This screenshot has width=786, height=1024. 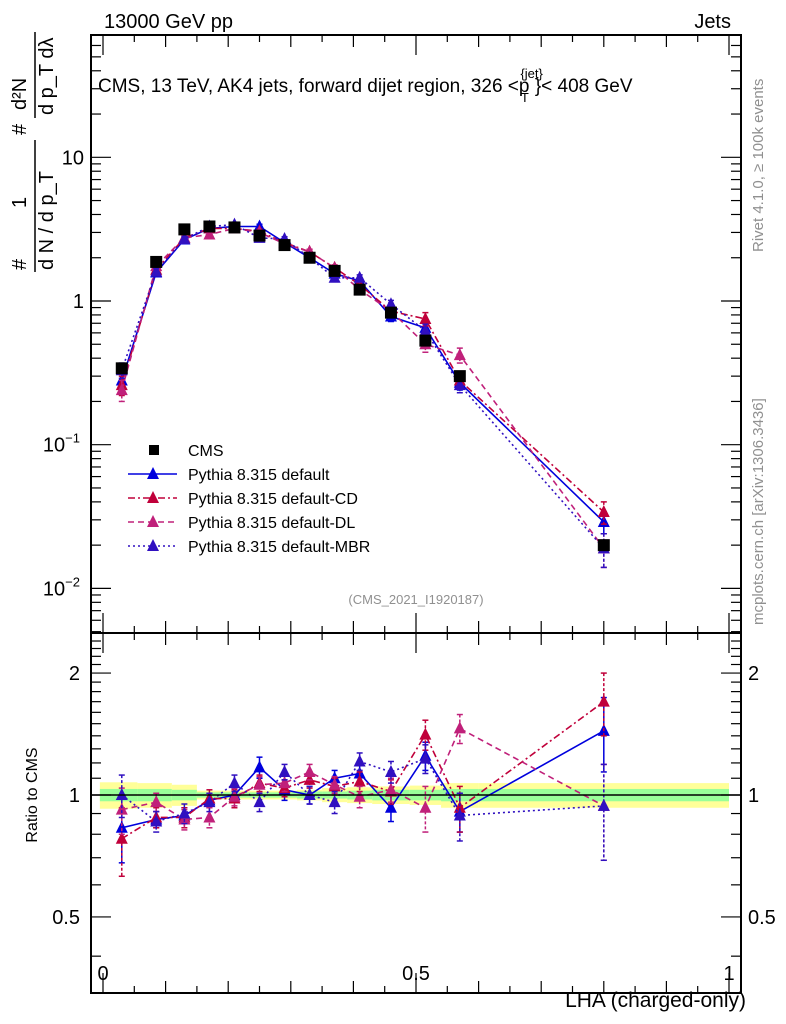 I want to click on legend-entry: CMS, so click(x=186, y=451).